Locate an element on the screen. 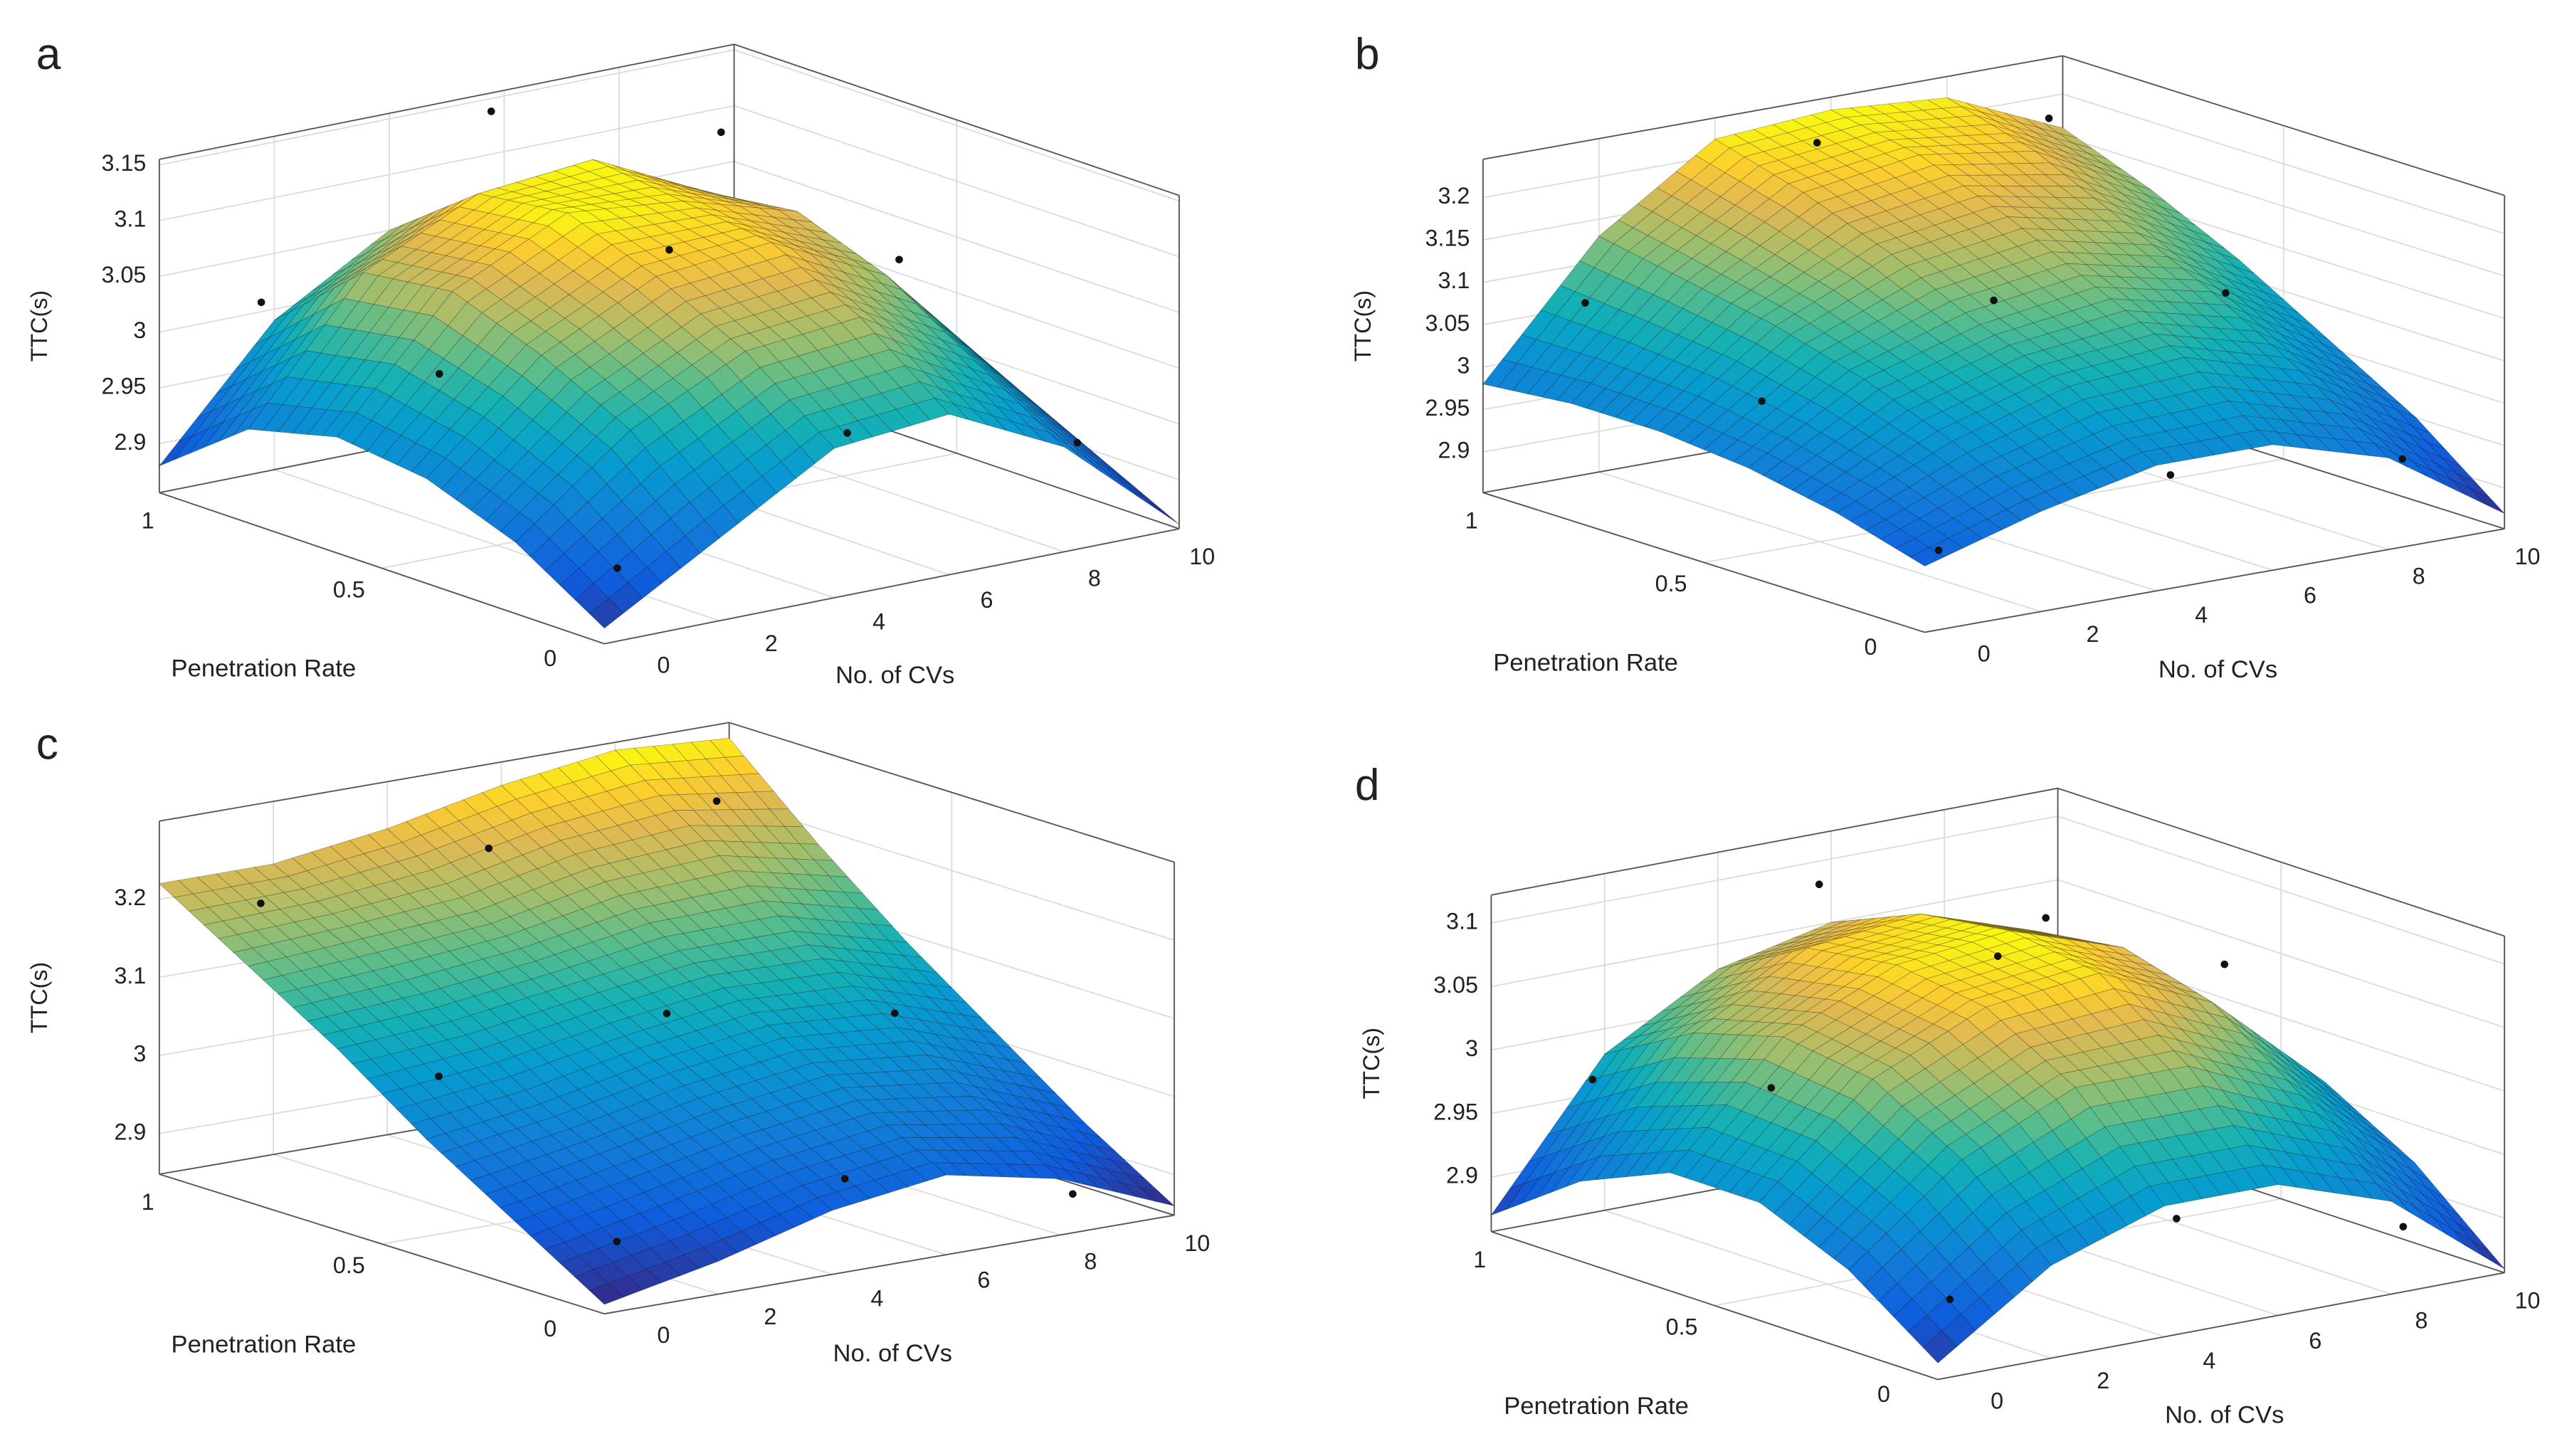 The height and width of the screenshot is (1456, 2562). z-tick-label: 2.95 is located at coordinates (1447, 408).